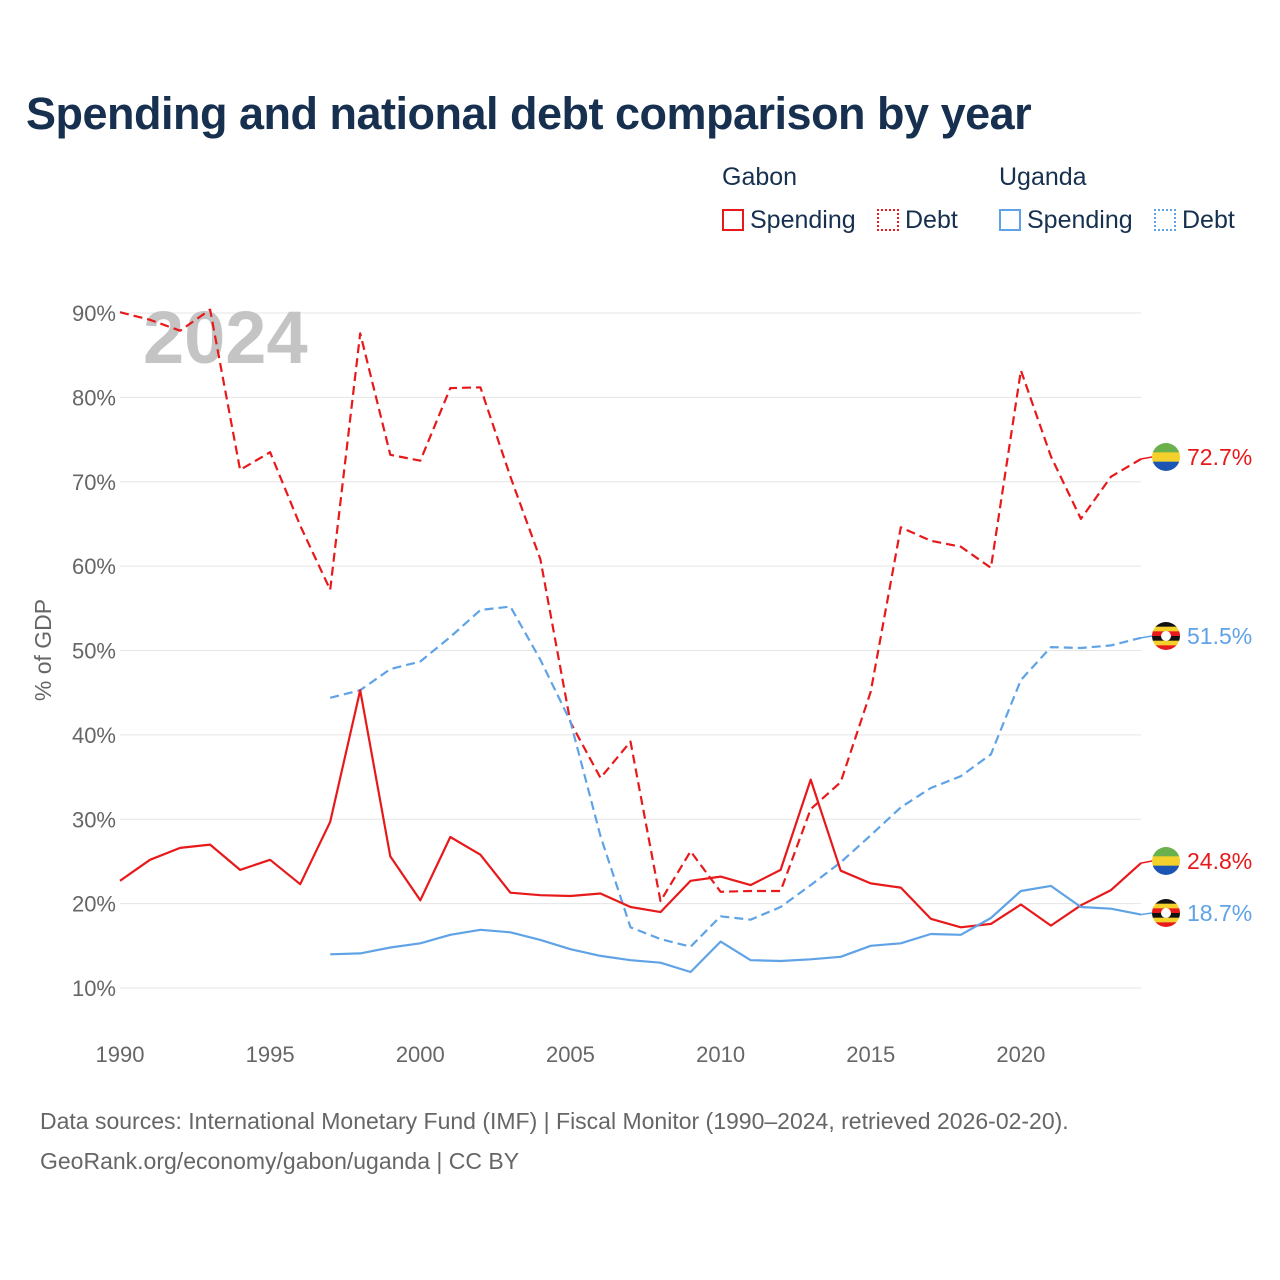 This screenshot has width=1280, height=1280. I want to click on end-value-label: 51.5%, so click(1219, 636).